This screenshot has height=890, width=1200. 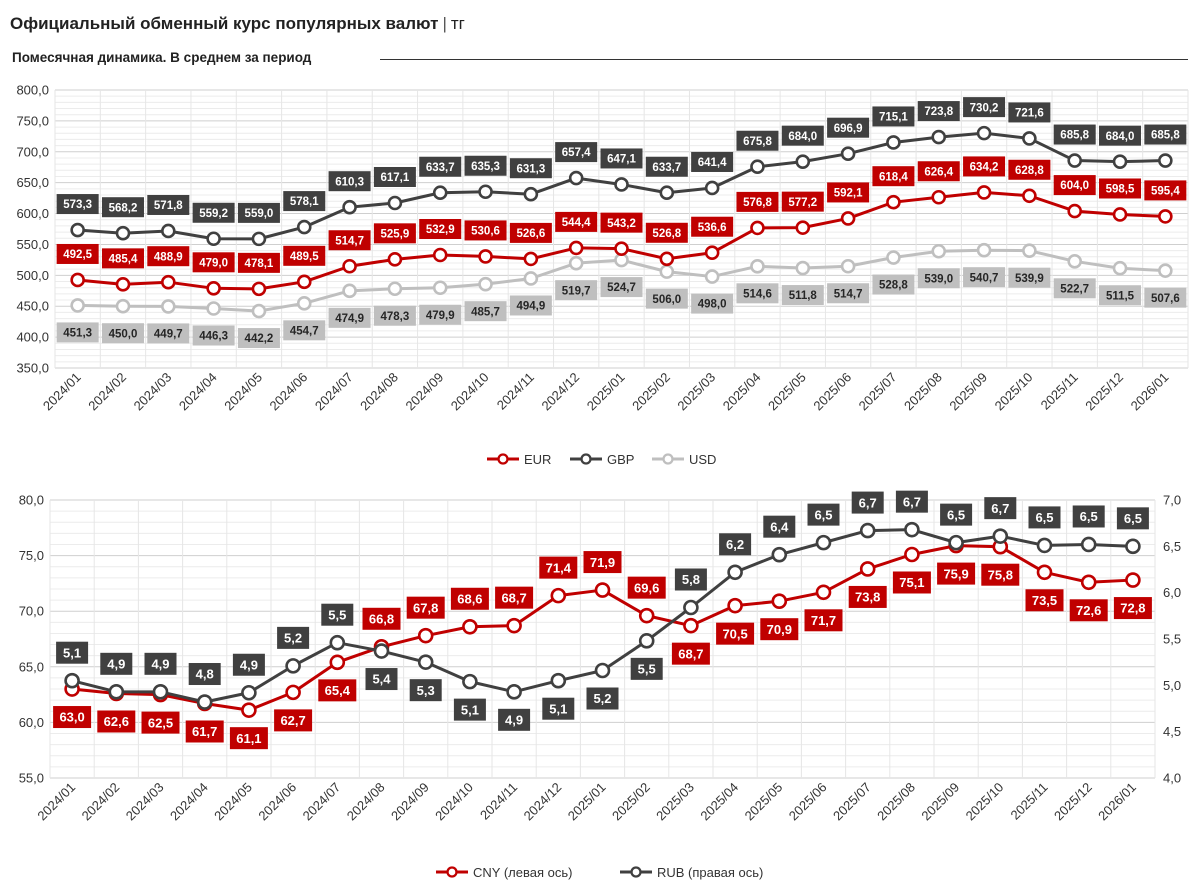 What do you see at coordinates (485, 312) in the screenshot?
I see `data-label-usd-9: 485,7` at bounding box center [485, 312].